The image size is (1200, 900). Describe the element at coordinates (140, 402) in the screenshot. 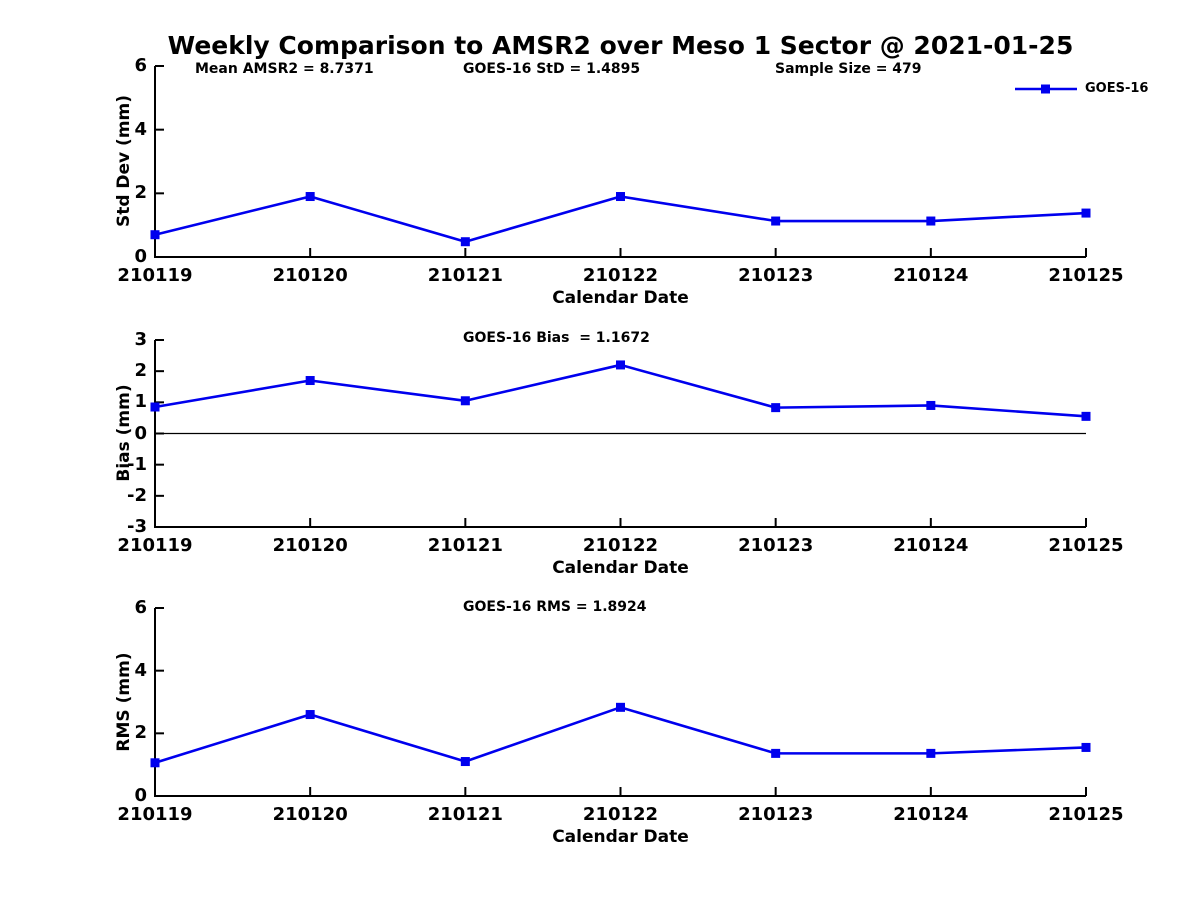

I see `y-tick-label: 1` at that location.